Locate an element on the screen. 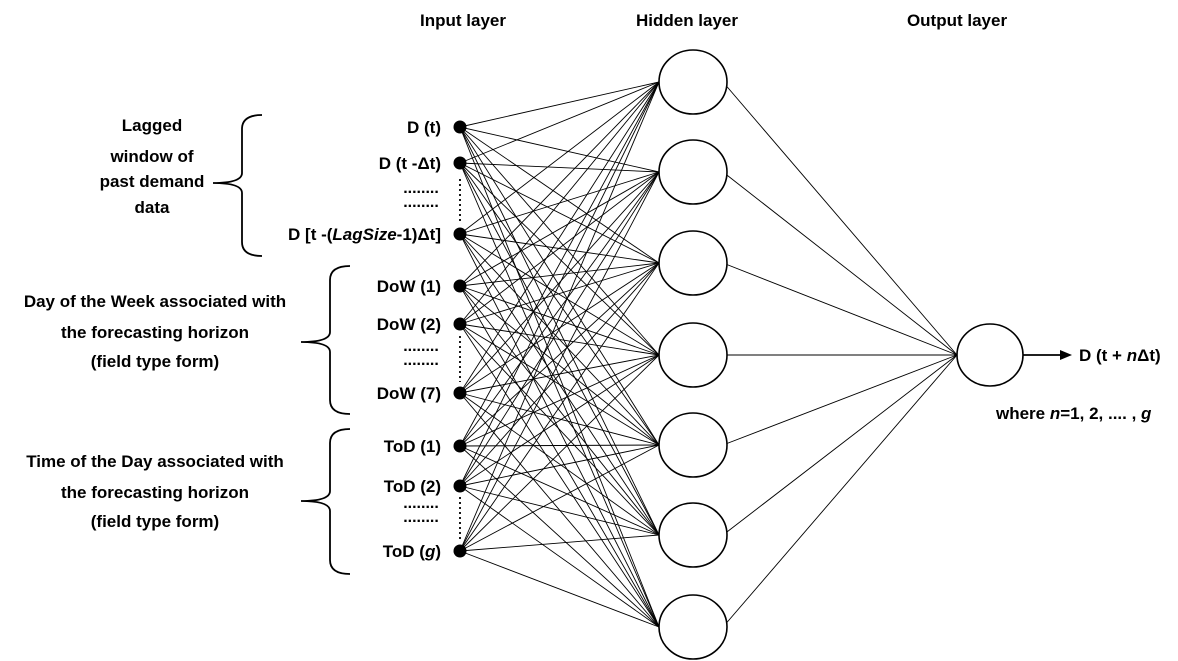  output-label: D (t + nΔt) is located at coordinates (1120, 355).